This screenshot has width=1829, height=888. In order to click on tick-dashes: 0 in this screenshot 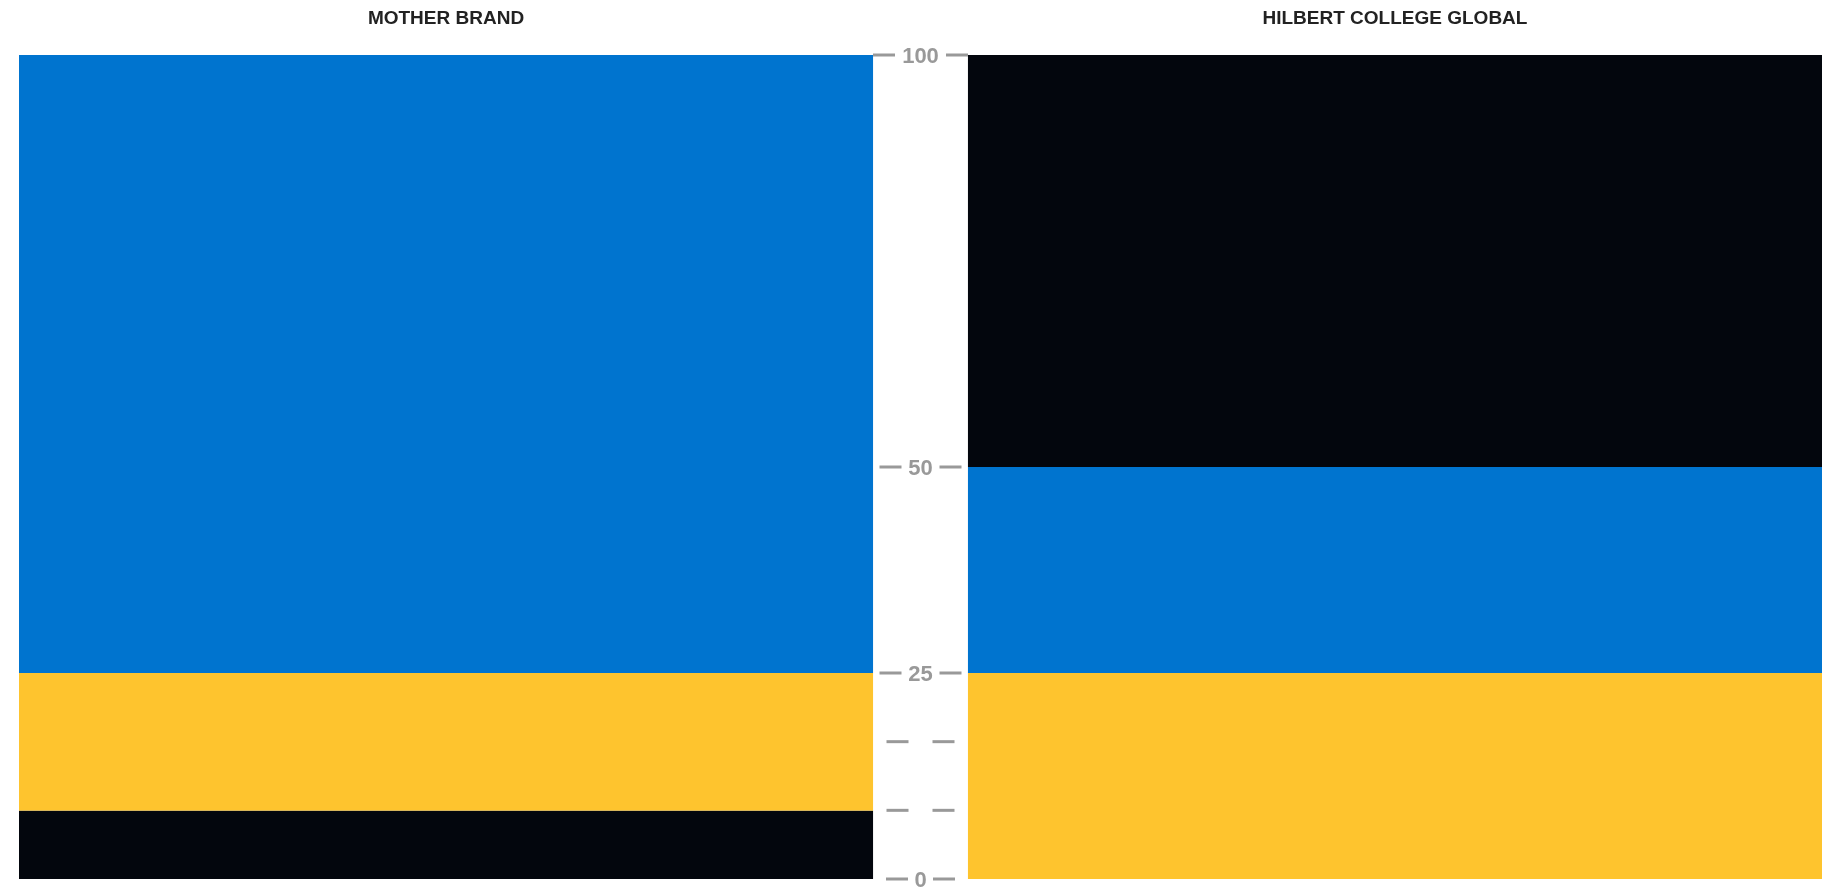, I will do `click(920, 877)`.